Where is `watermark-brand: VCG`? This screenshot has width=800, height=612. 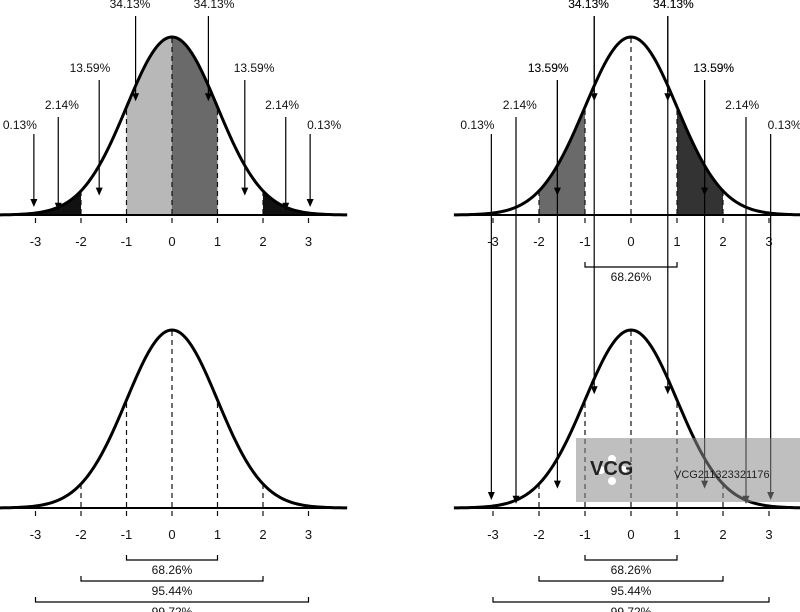
watermark-brand: VCG is located at coordinates (611, 469).